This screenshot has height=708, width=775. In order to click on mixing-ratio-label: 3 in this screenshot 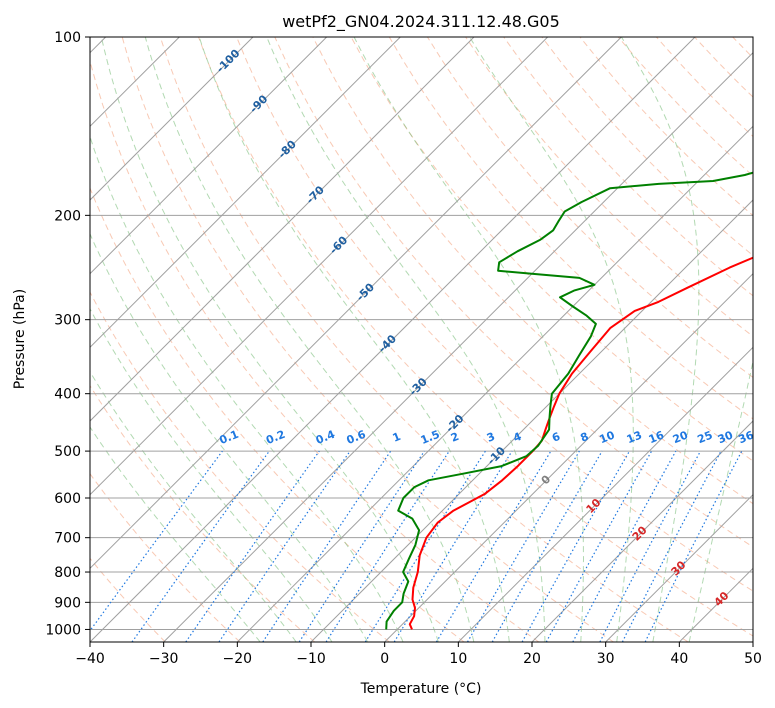, I will do `click(491, 437)`.